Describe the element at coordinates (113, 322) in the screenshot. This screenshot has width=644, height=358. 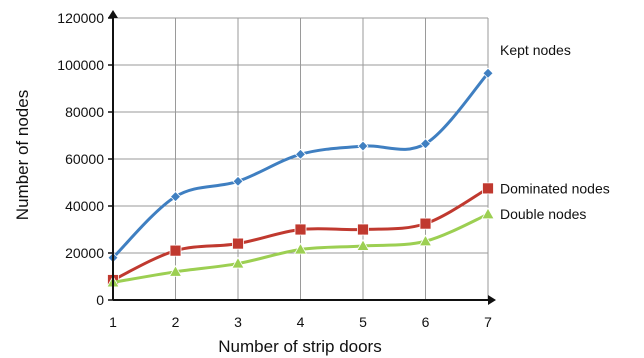
I see `x-tick-label: 1` at that location.